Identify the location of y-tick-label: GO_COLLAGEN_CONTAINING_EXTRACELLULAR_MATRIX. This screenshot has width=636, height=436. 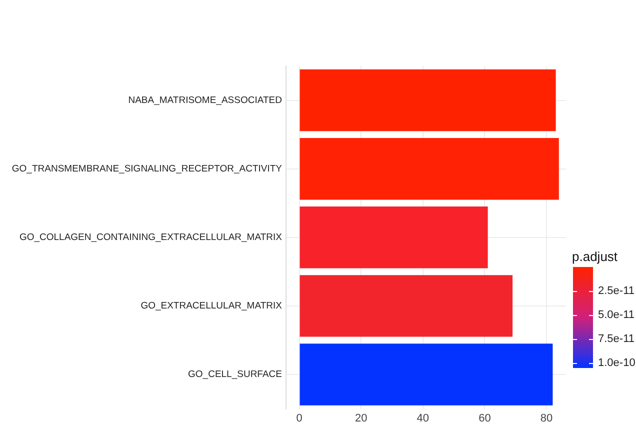
(151, 238).